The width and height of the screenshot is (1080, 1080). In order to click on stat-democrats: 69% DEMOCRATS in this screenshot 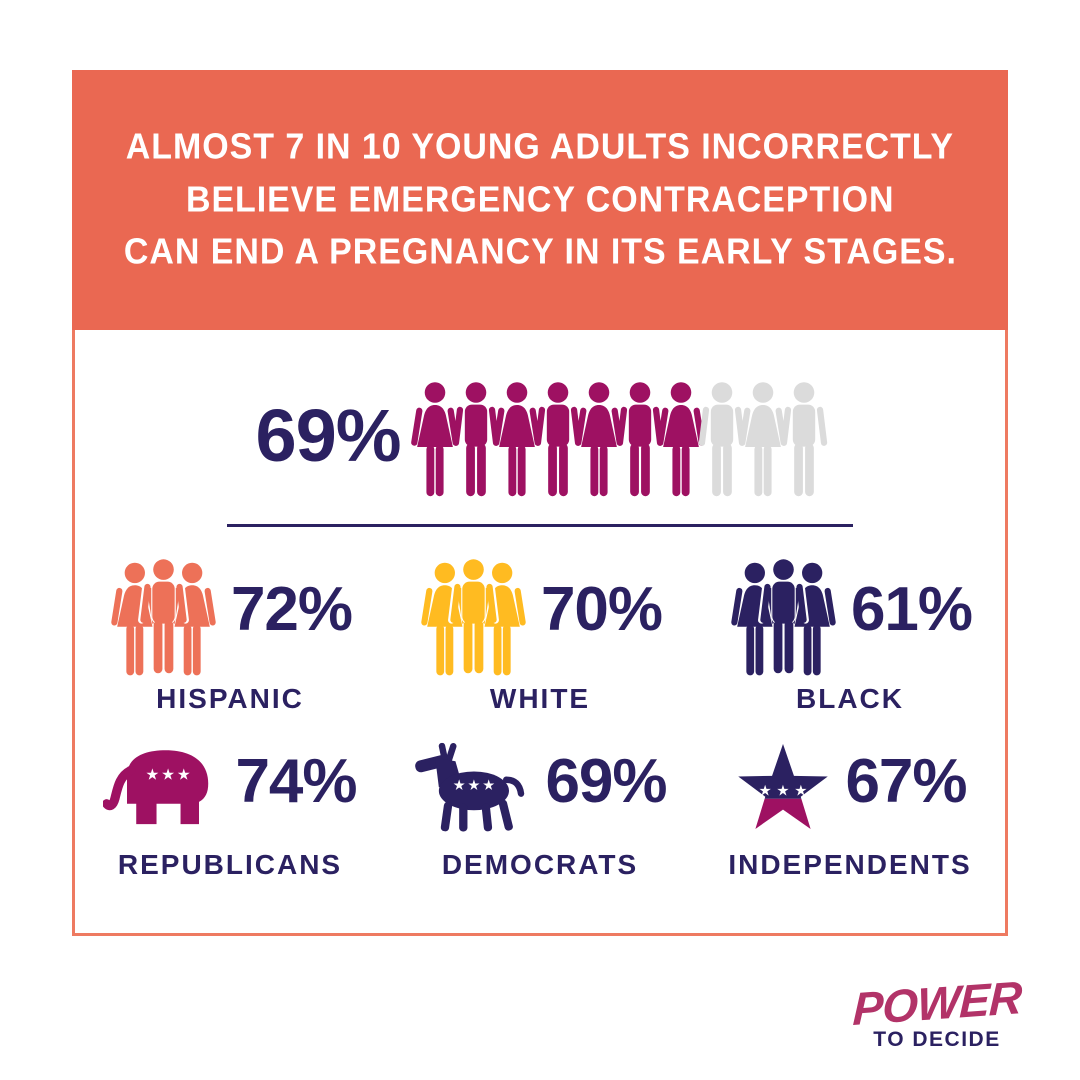, I will do `click(540, 810)`.